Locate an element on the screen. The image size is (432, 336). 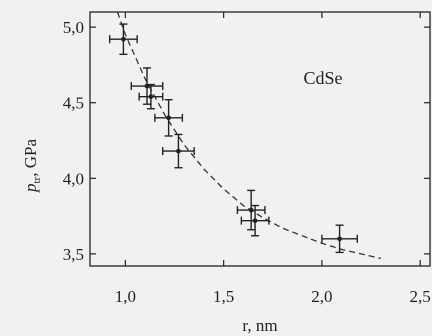
y-tick-label: 4,5 is located at coordinates (73, 103).